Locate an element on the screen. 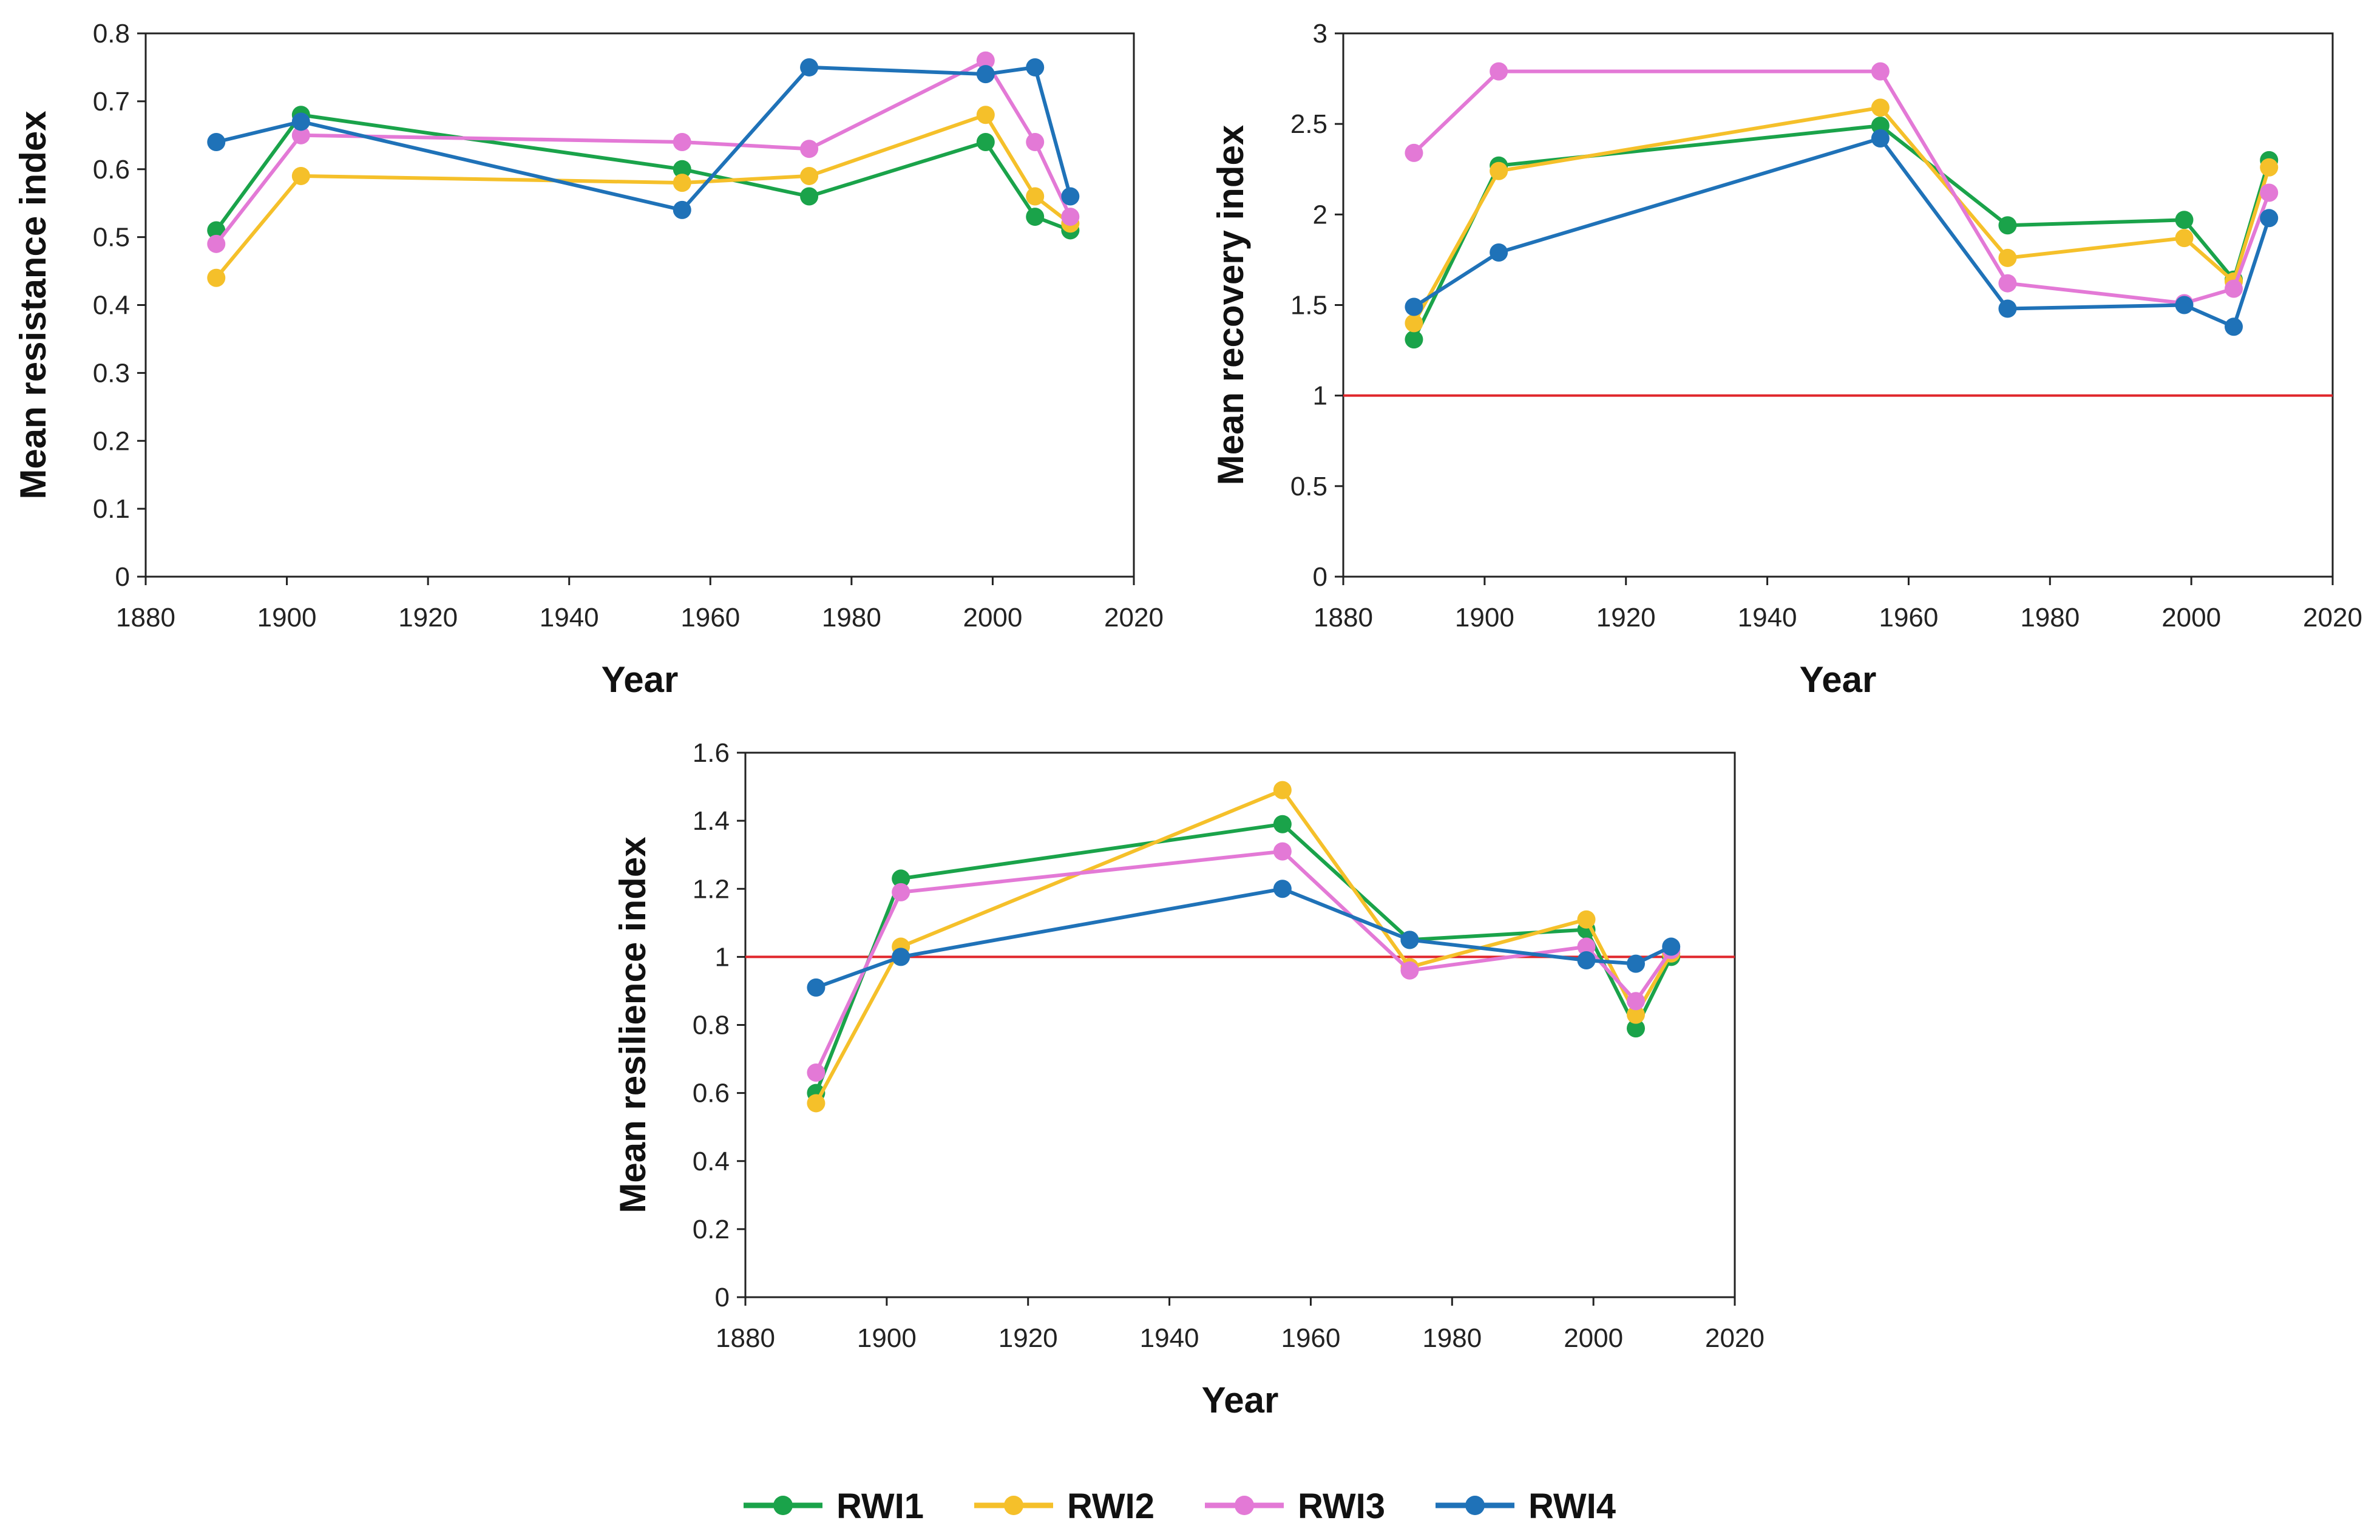  series-rwi3 is located at coordinates (1244, 962).